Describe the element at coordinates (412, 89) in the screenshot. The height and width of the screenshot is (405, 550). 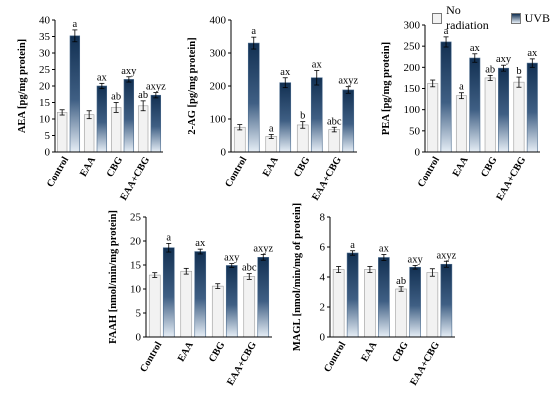
I see `y-tick-label: 150` at that location.